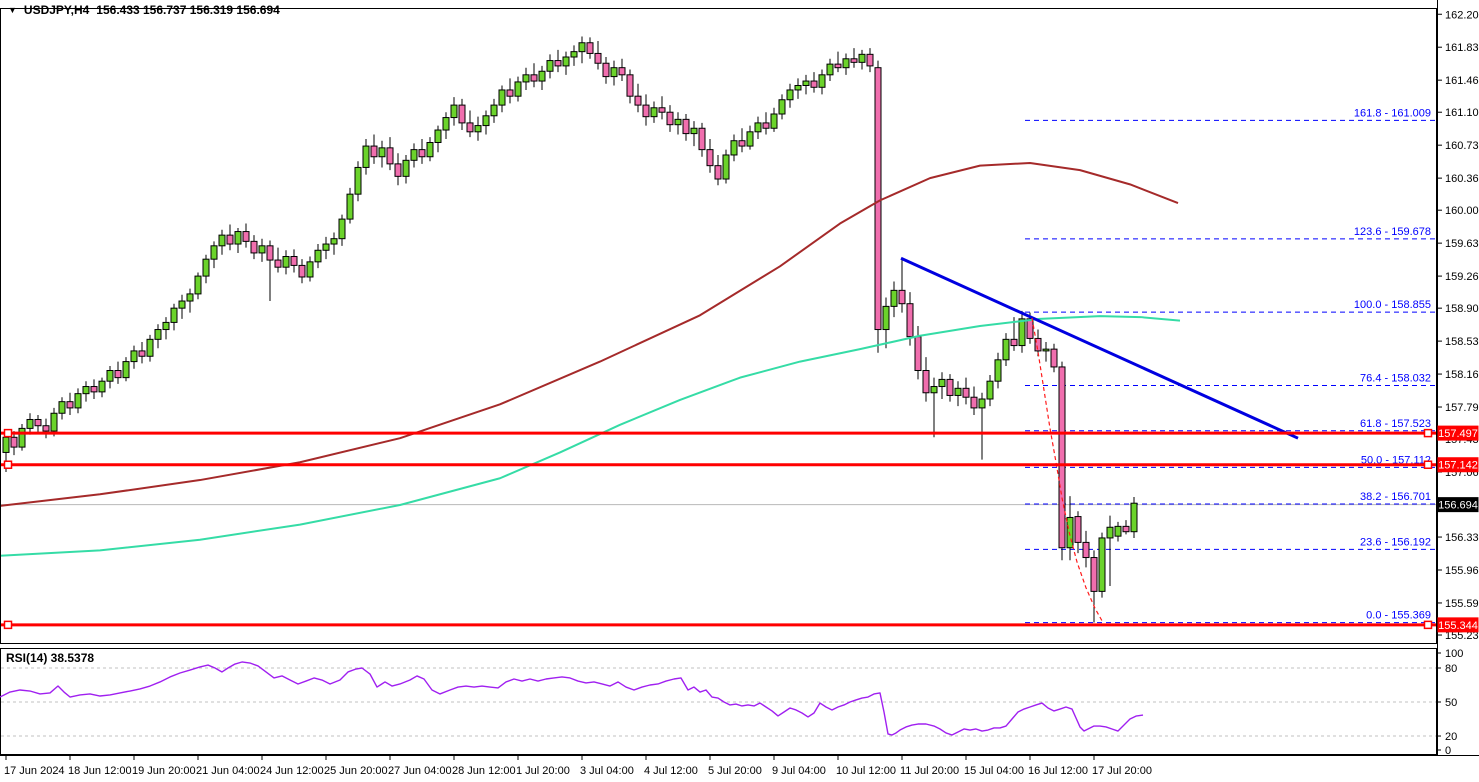 The image size is (1479, 782). I want to click on price-tick-label: 157.790, so click(1462, 408).